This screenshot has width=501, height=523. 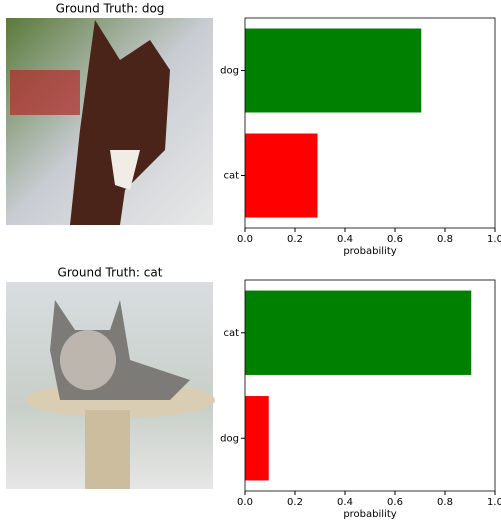 What do you see at coordinates (110, 9) in the screenshot?
I see `image-title: Ground Truth: dog` at bounding box center [110, 9].